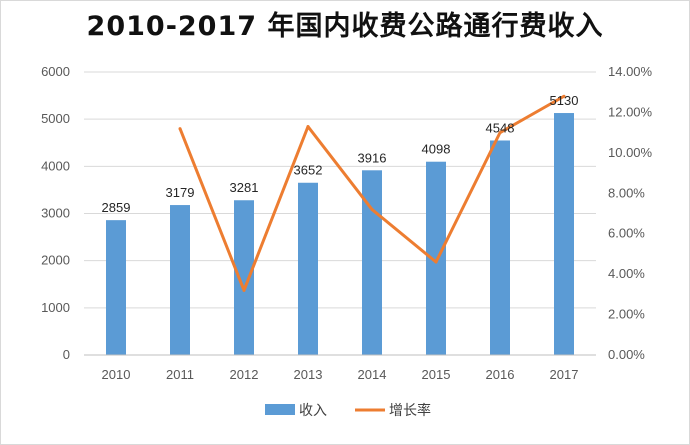  Describe the element at coordinates (626, 354) in the screenshot. I see `y-right-tick-label: 0.00%` at that location.